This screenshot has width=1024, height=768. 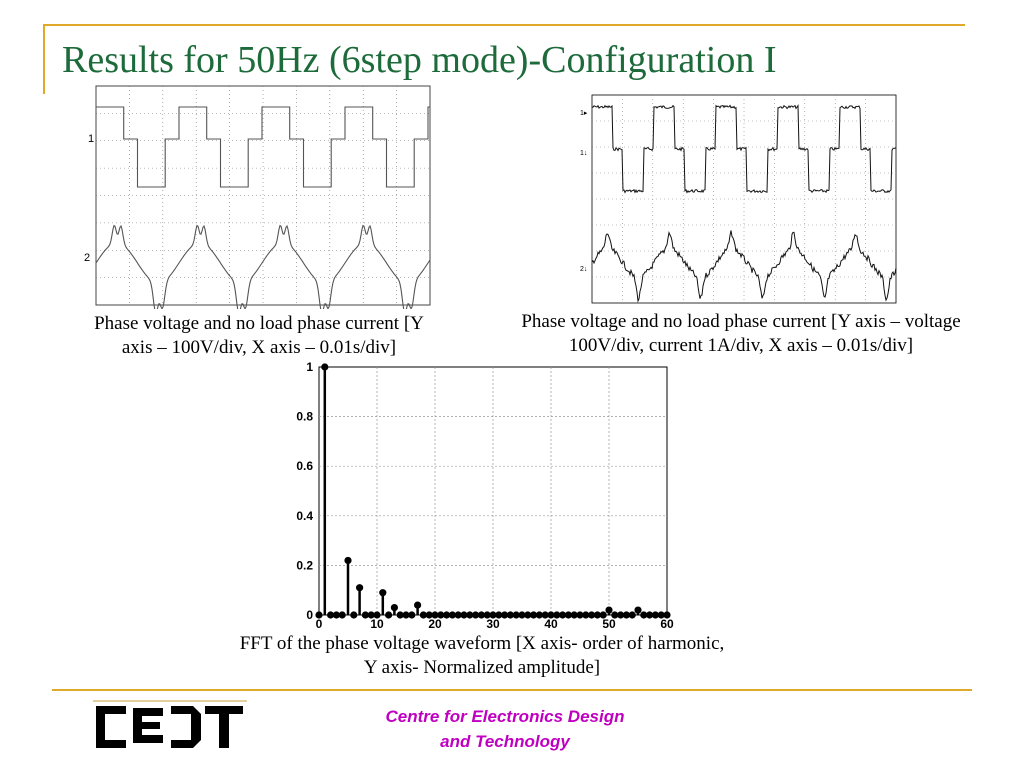 I want to click on scope-left-plot: 1 2, so click(x=257, y=200).